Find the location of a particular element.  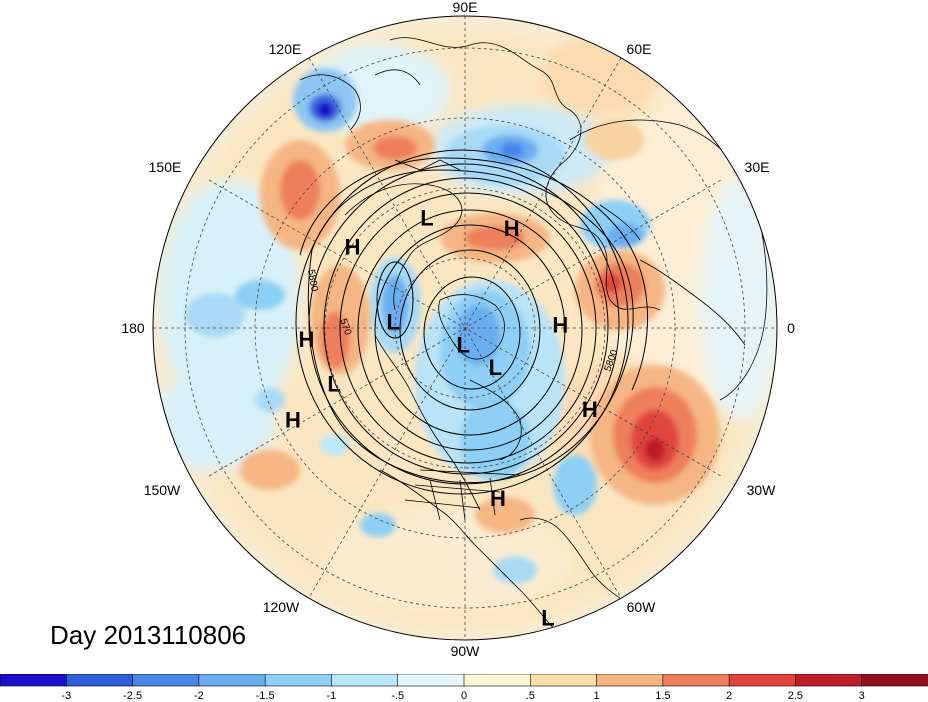

colorbar-tick-label: -2.5 is located at coordinates (132, 696).